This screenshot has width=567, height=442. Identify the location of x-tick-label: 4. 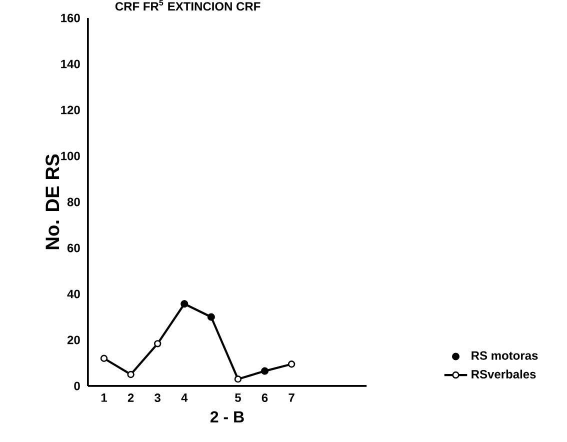
(184, 398).